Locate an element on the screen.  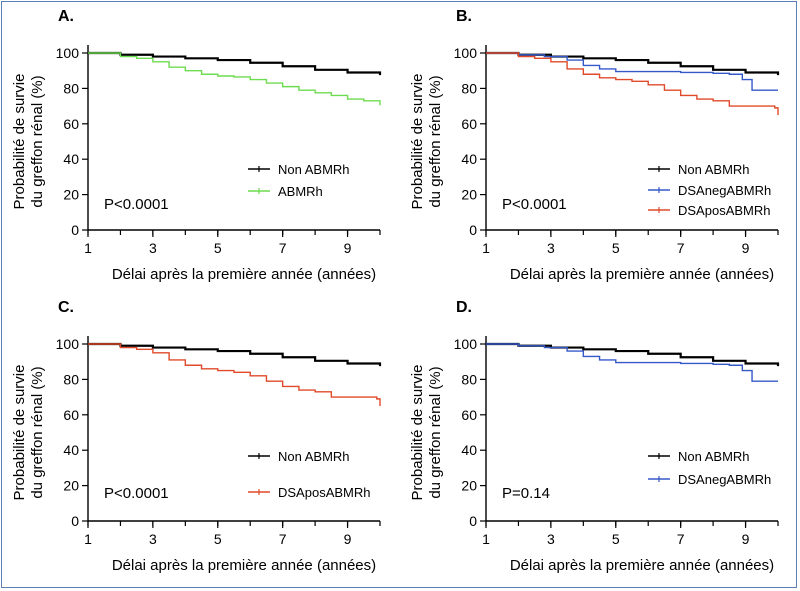
legend-label: ABMRh is located at coordinates (300, 191).